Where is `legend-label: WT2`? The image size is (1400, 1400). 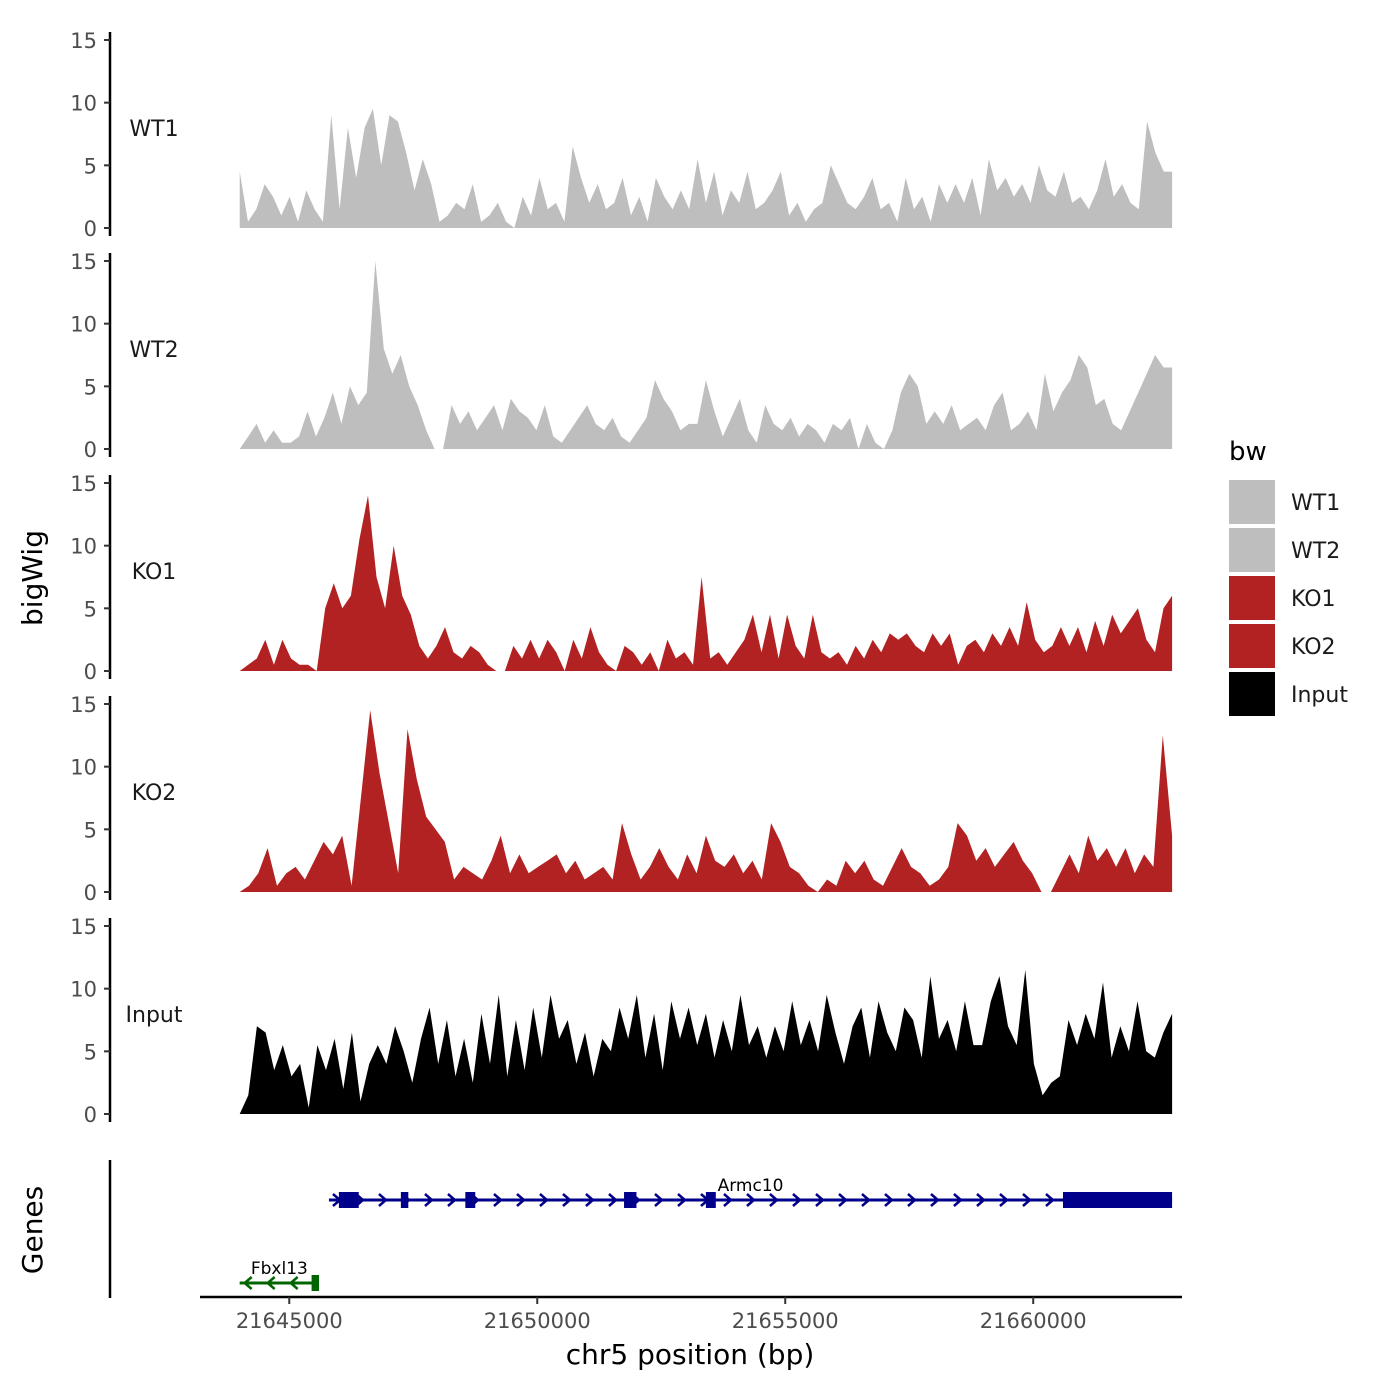
legend-label: WT2 is located at coordinates (1315, 551).